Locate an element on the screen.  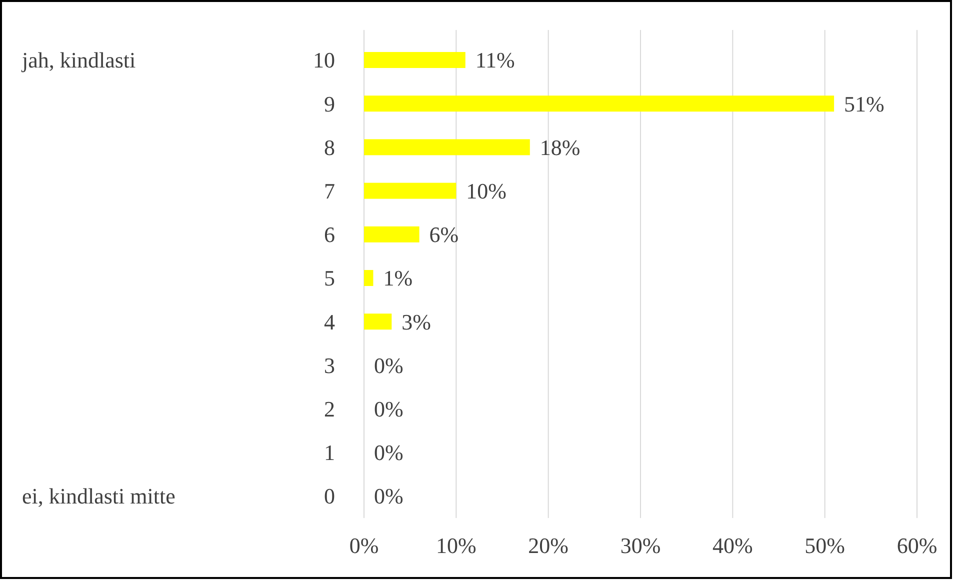
y-tick-label: 4 is located at coordinates (329, 321).